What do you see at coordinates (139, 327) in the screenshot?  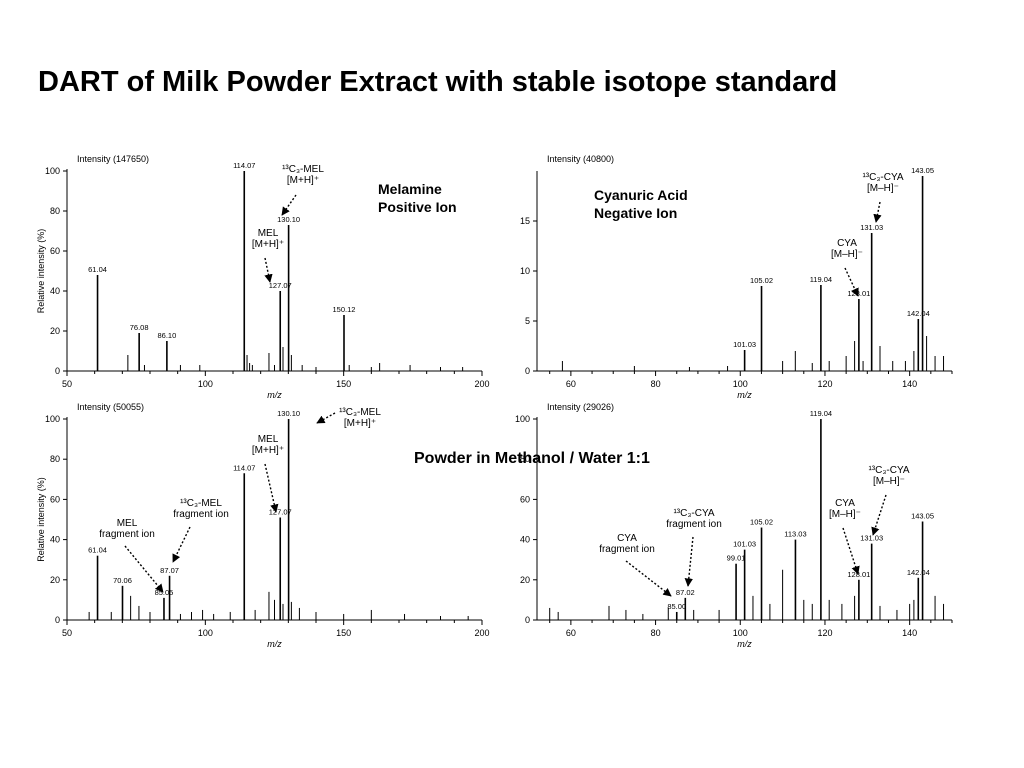 I see `peak-label: 76.08` at bounding box center [139, 327].